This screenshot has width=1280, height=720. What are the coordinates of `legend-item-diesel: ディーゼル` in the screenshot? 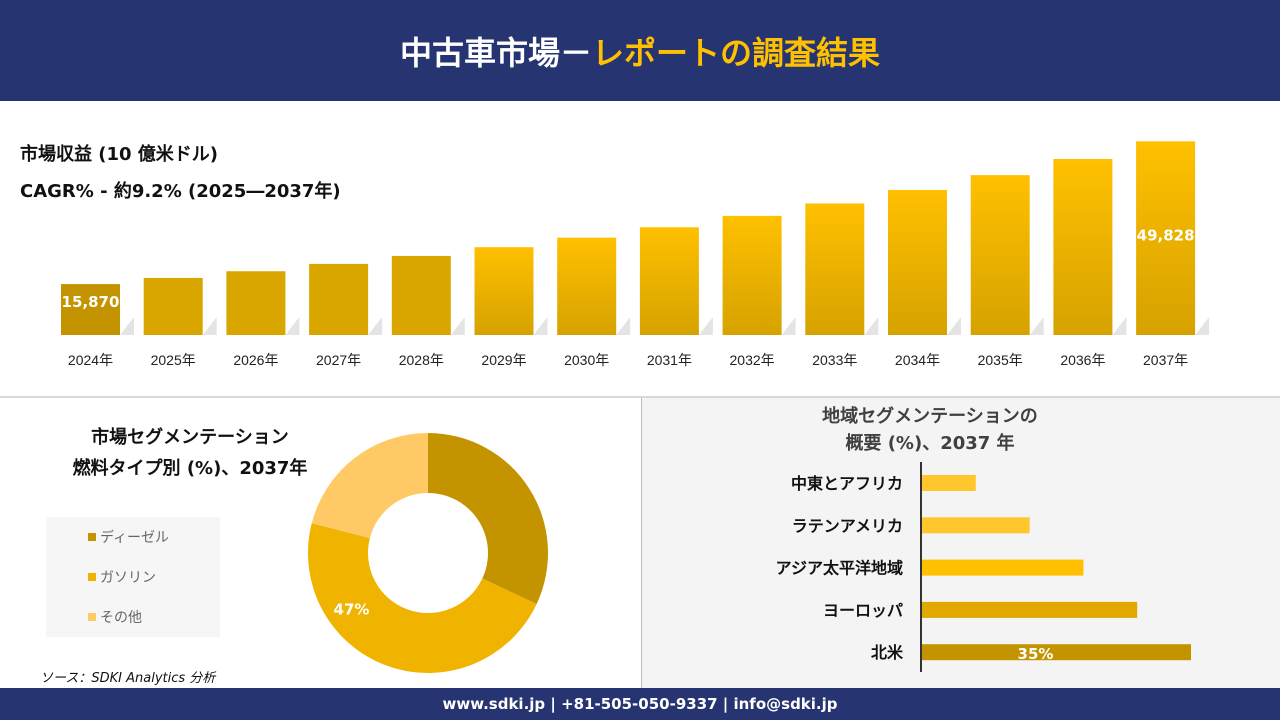 It's located at (128, 537).